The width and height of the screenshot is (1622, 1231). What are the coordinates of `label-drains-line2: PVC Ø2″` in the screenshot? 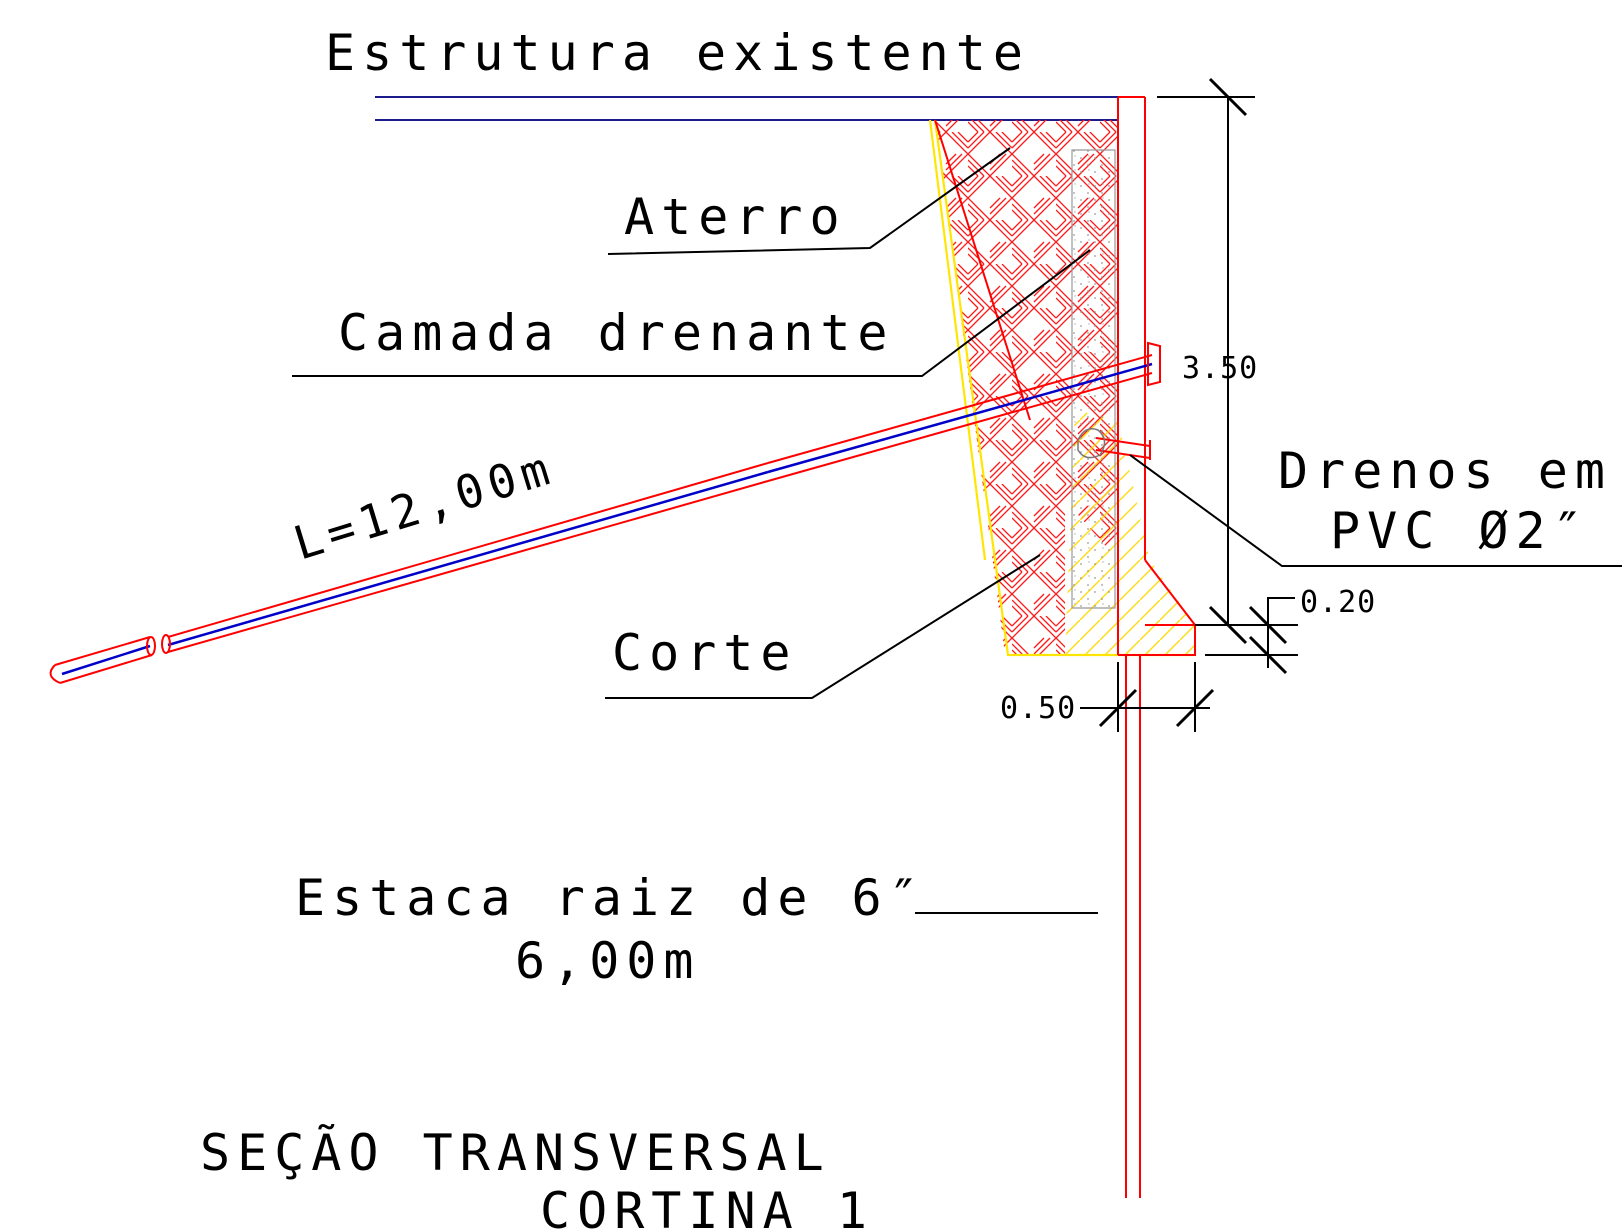 It's located at (1460, 531).